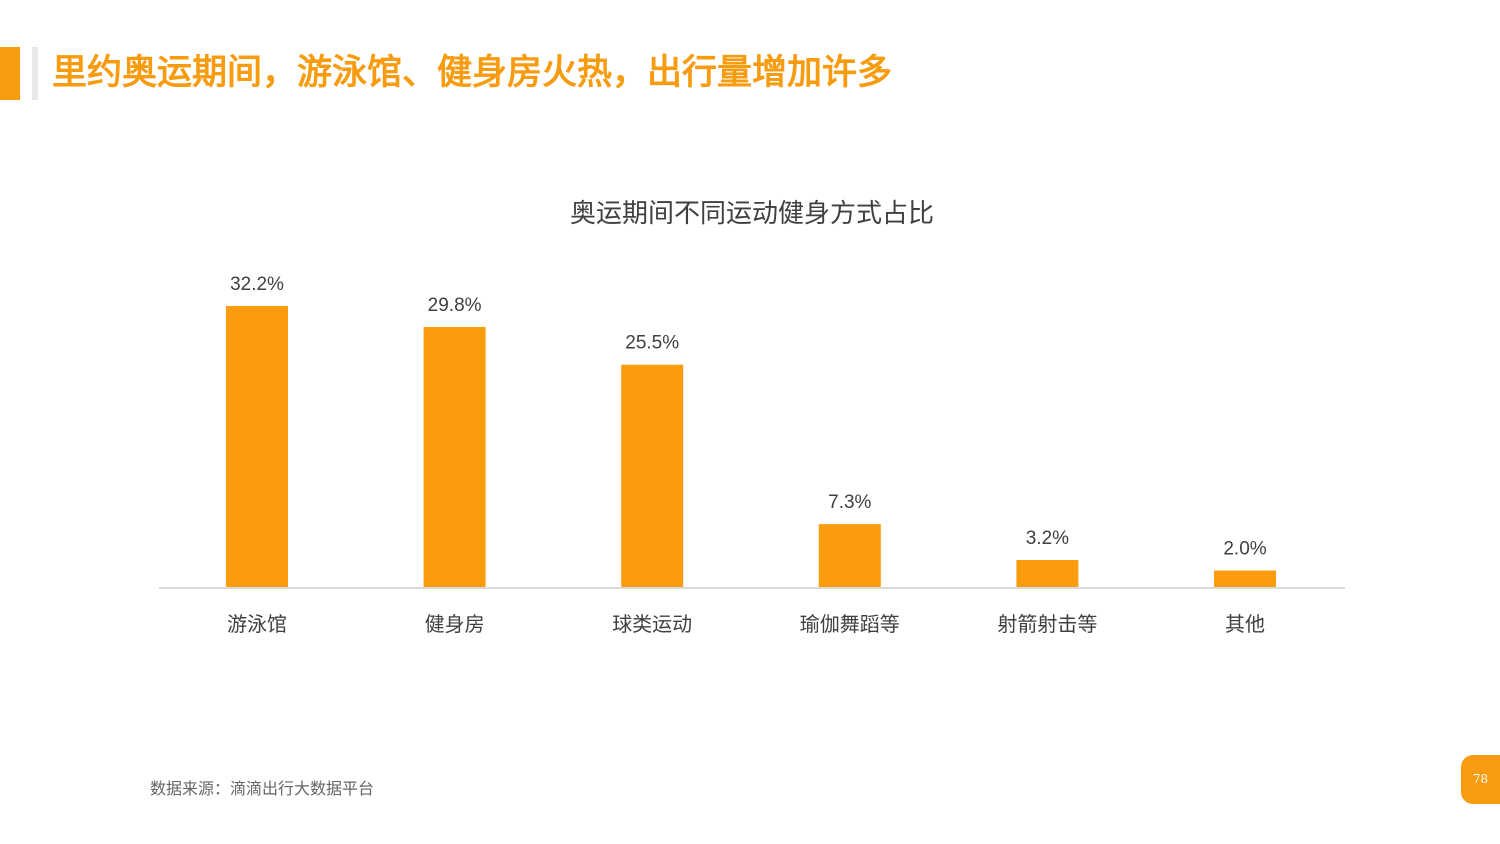  Describe the element at coordinates (10, 73) in the screenshot. I see `title-accent-bar` at that location.